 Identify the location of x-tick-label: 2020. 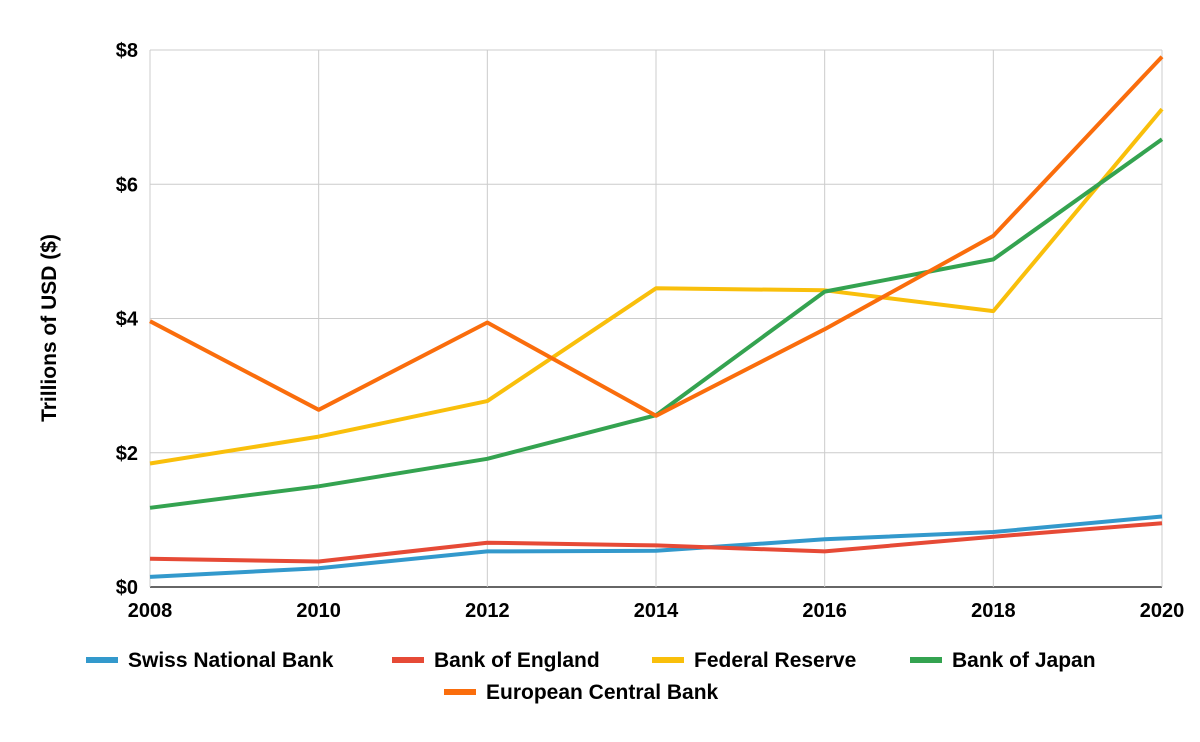
(1162, 611).